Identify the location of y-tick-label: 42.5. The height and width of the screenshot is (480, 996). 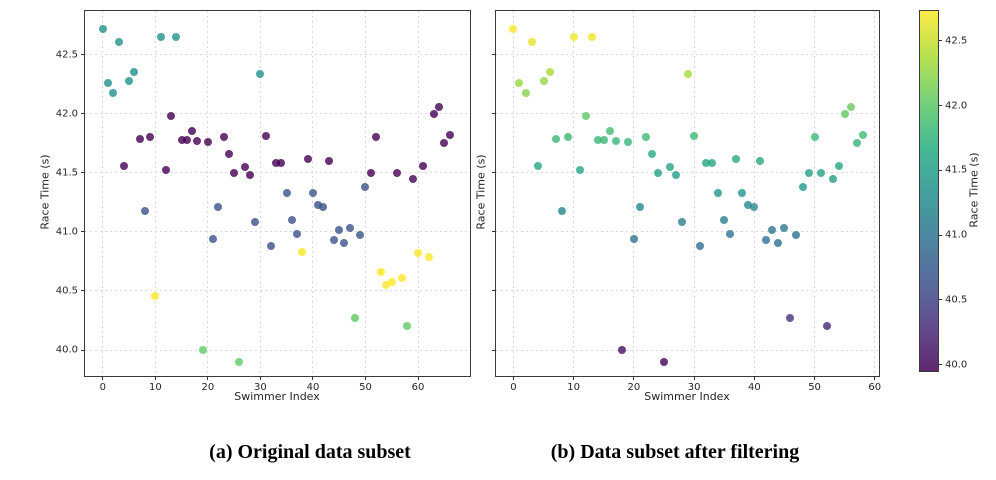
(66, 55).